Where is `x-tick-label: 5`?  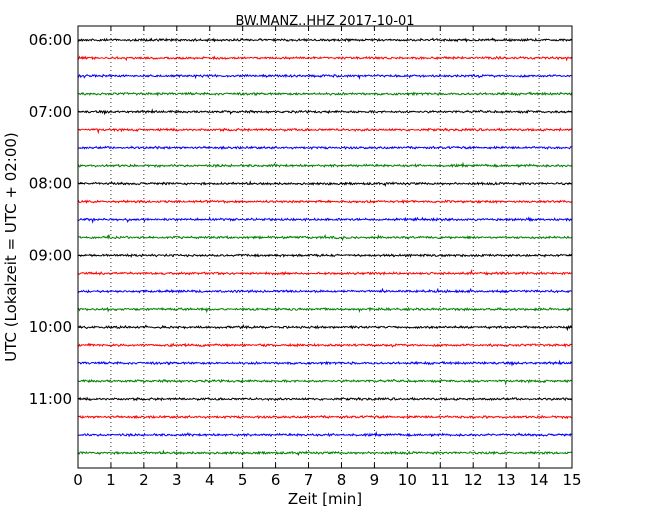
x-tick-label: 5 is located at coordinates (243, 480).